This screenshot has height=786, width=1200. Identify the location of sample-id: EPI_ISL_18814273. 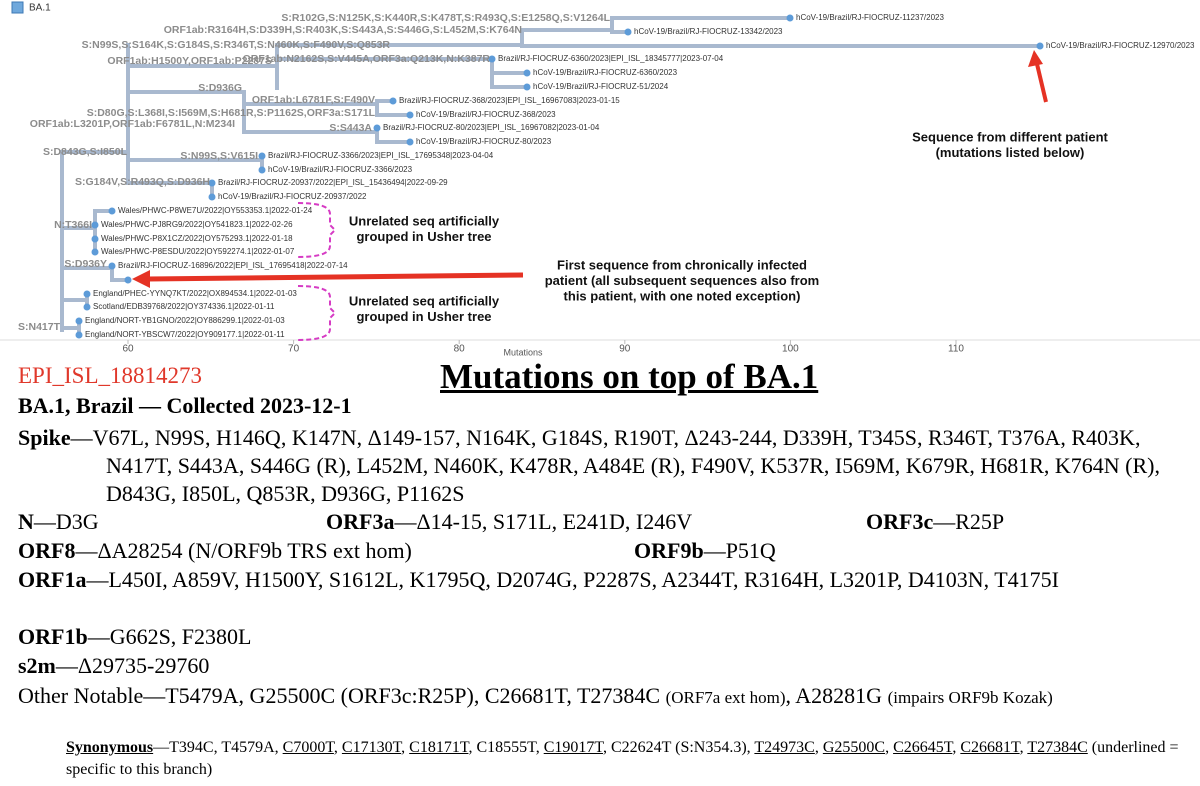
(110, 375).